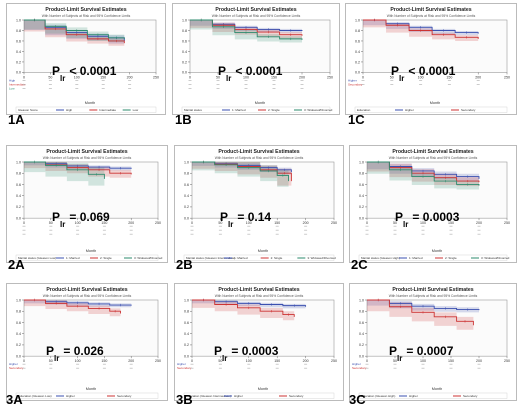  Describe the element at coordinates (136, 110) in the screenshot. I see `legend-entry-label: Low` at that location.